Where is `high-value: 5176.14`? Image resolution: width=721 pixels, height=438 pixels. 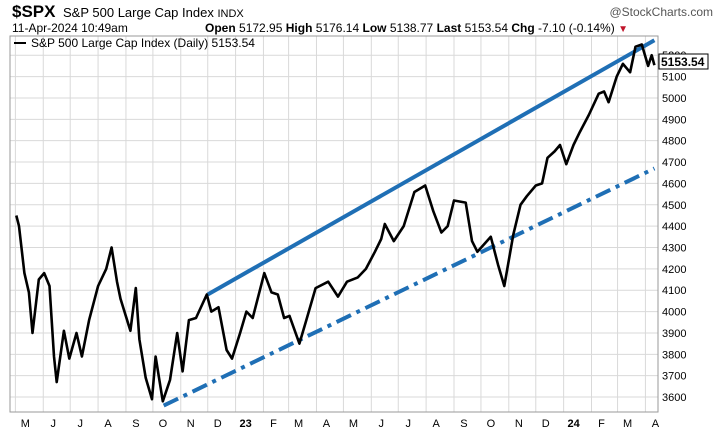
high-value: 5176.14 is located at coordinates (337, 28).